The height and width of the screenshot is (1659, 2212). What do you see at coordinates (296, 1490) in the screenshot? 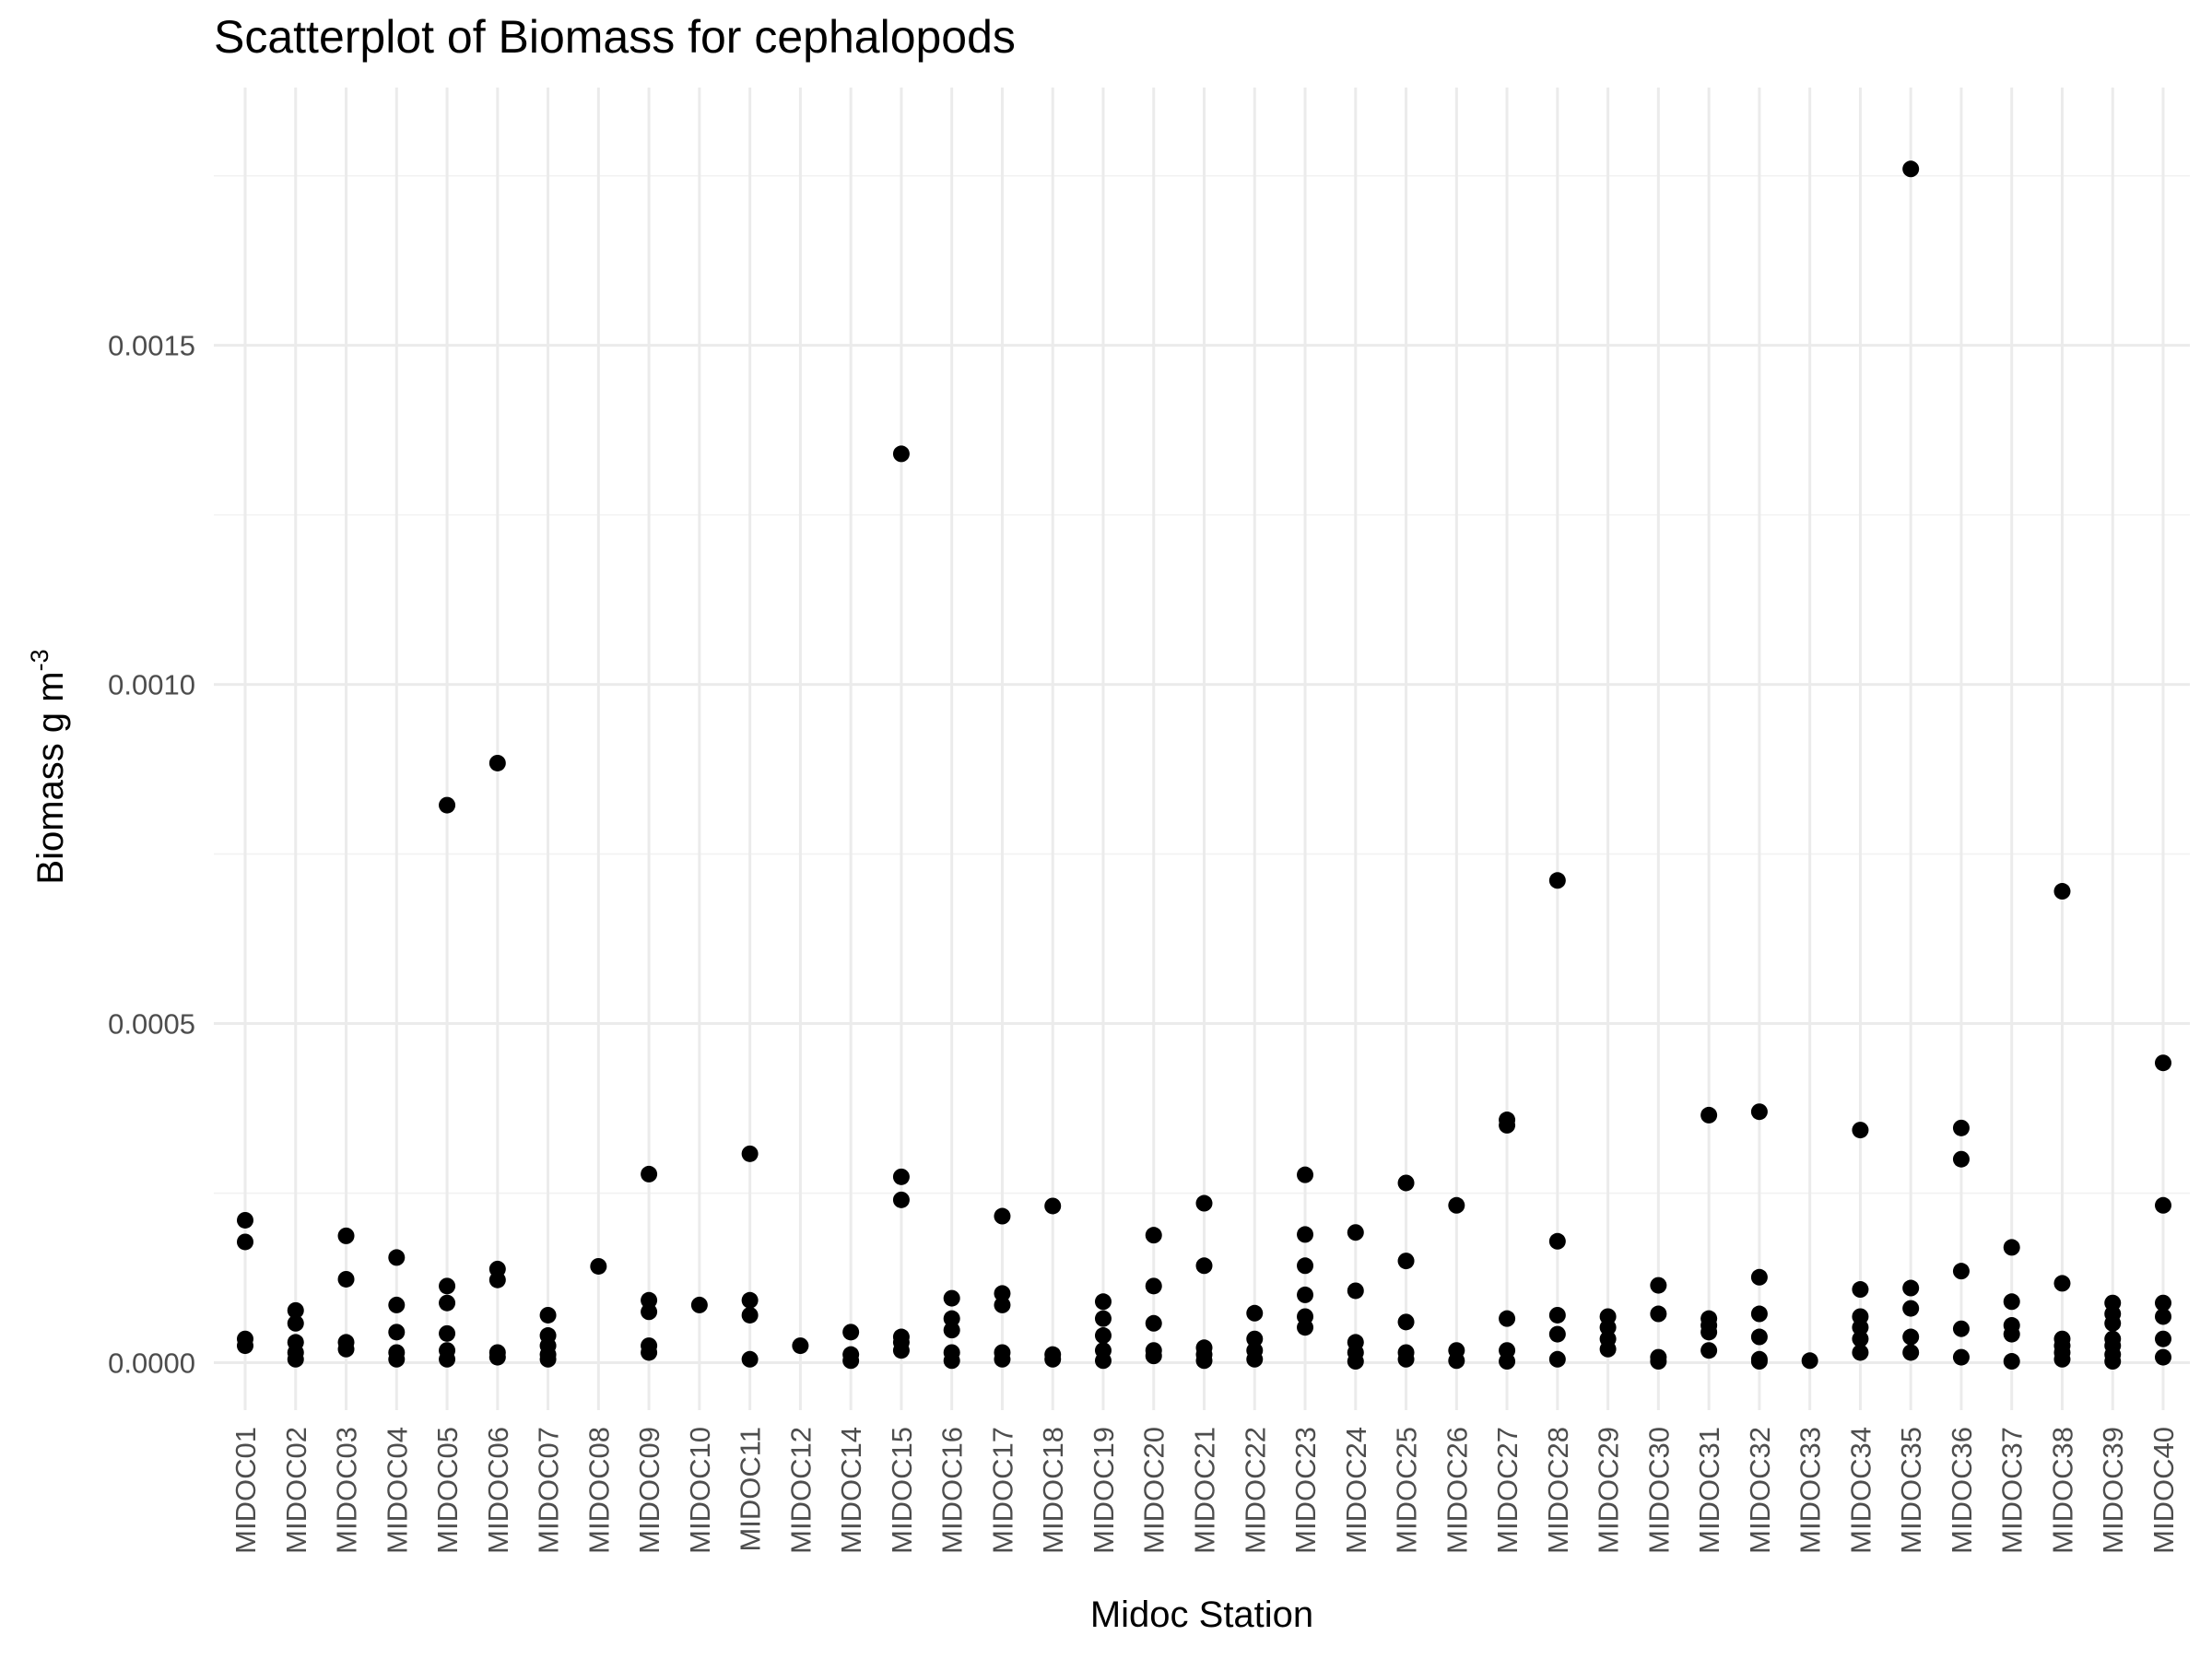
I see `x-tick-label: MIDOC02` at bounding box center [296, 1490].